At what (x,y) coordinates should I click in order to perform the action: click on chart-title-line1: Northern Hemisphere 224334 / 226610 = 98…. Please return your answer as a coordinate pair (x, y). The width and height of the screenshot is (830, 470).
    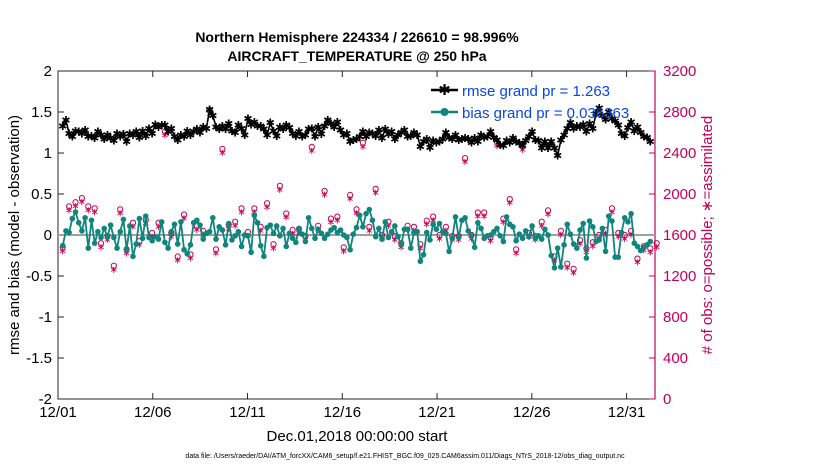
    Looking at the image, I should click on (357, 37).